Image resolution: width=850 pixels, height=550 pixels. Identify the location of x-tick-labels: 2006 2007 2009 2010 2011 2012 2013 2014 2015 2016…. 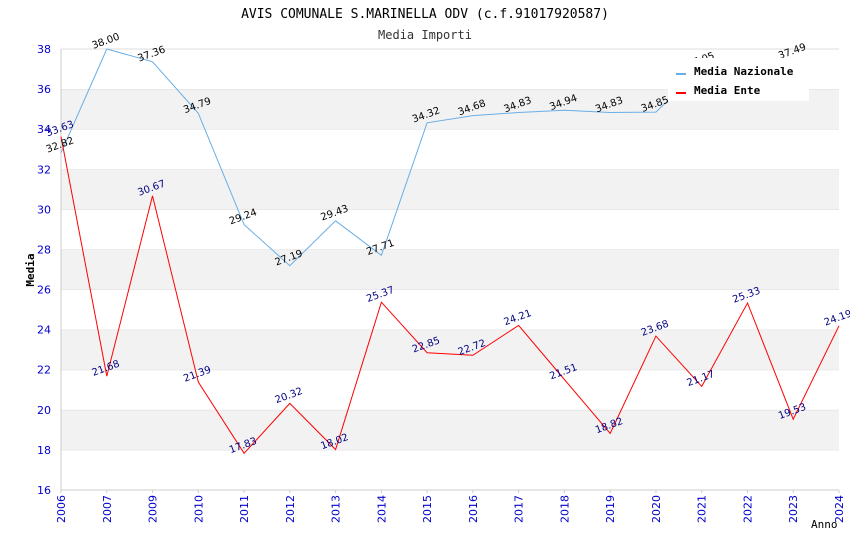
(450, 506).